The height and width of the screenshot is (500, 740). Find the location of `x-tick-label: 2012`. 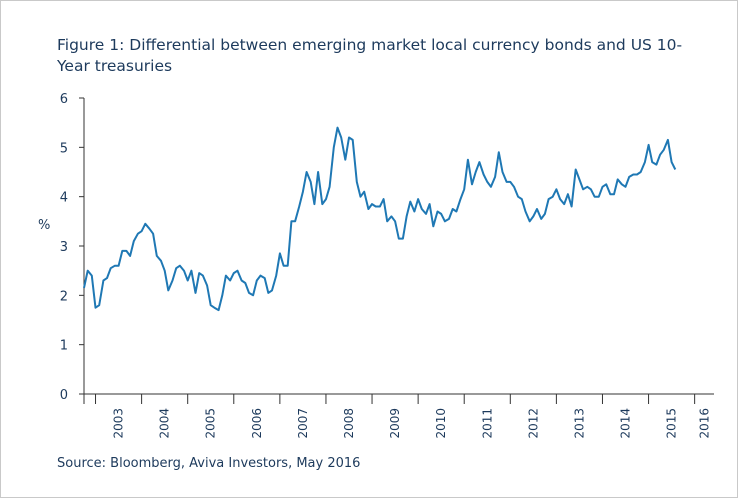

x-tick-label: 2012 is located at coordinates (533, 423).